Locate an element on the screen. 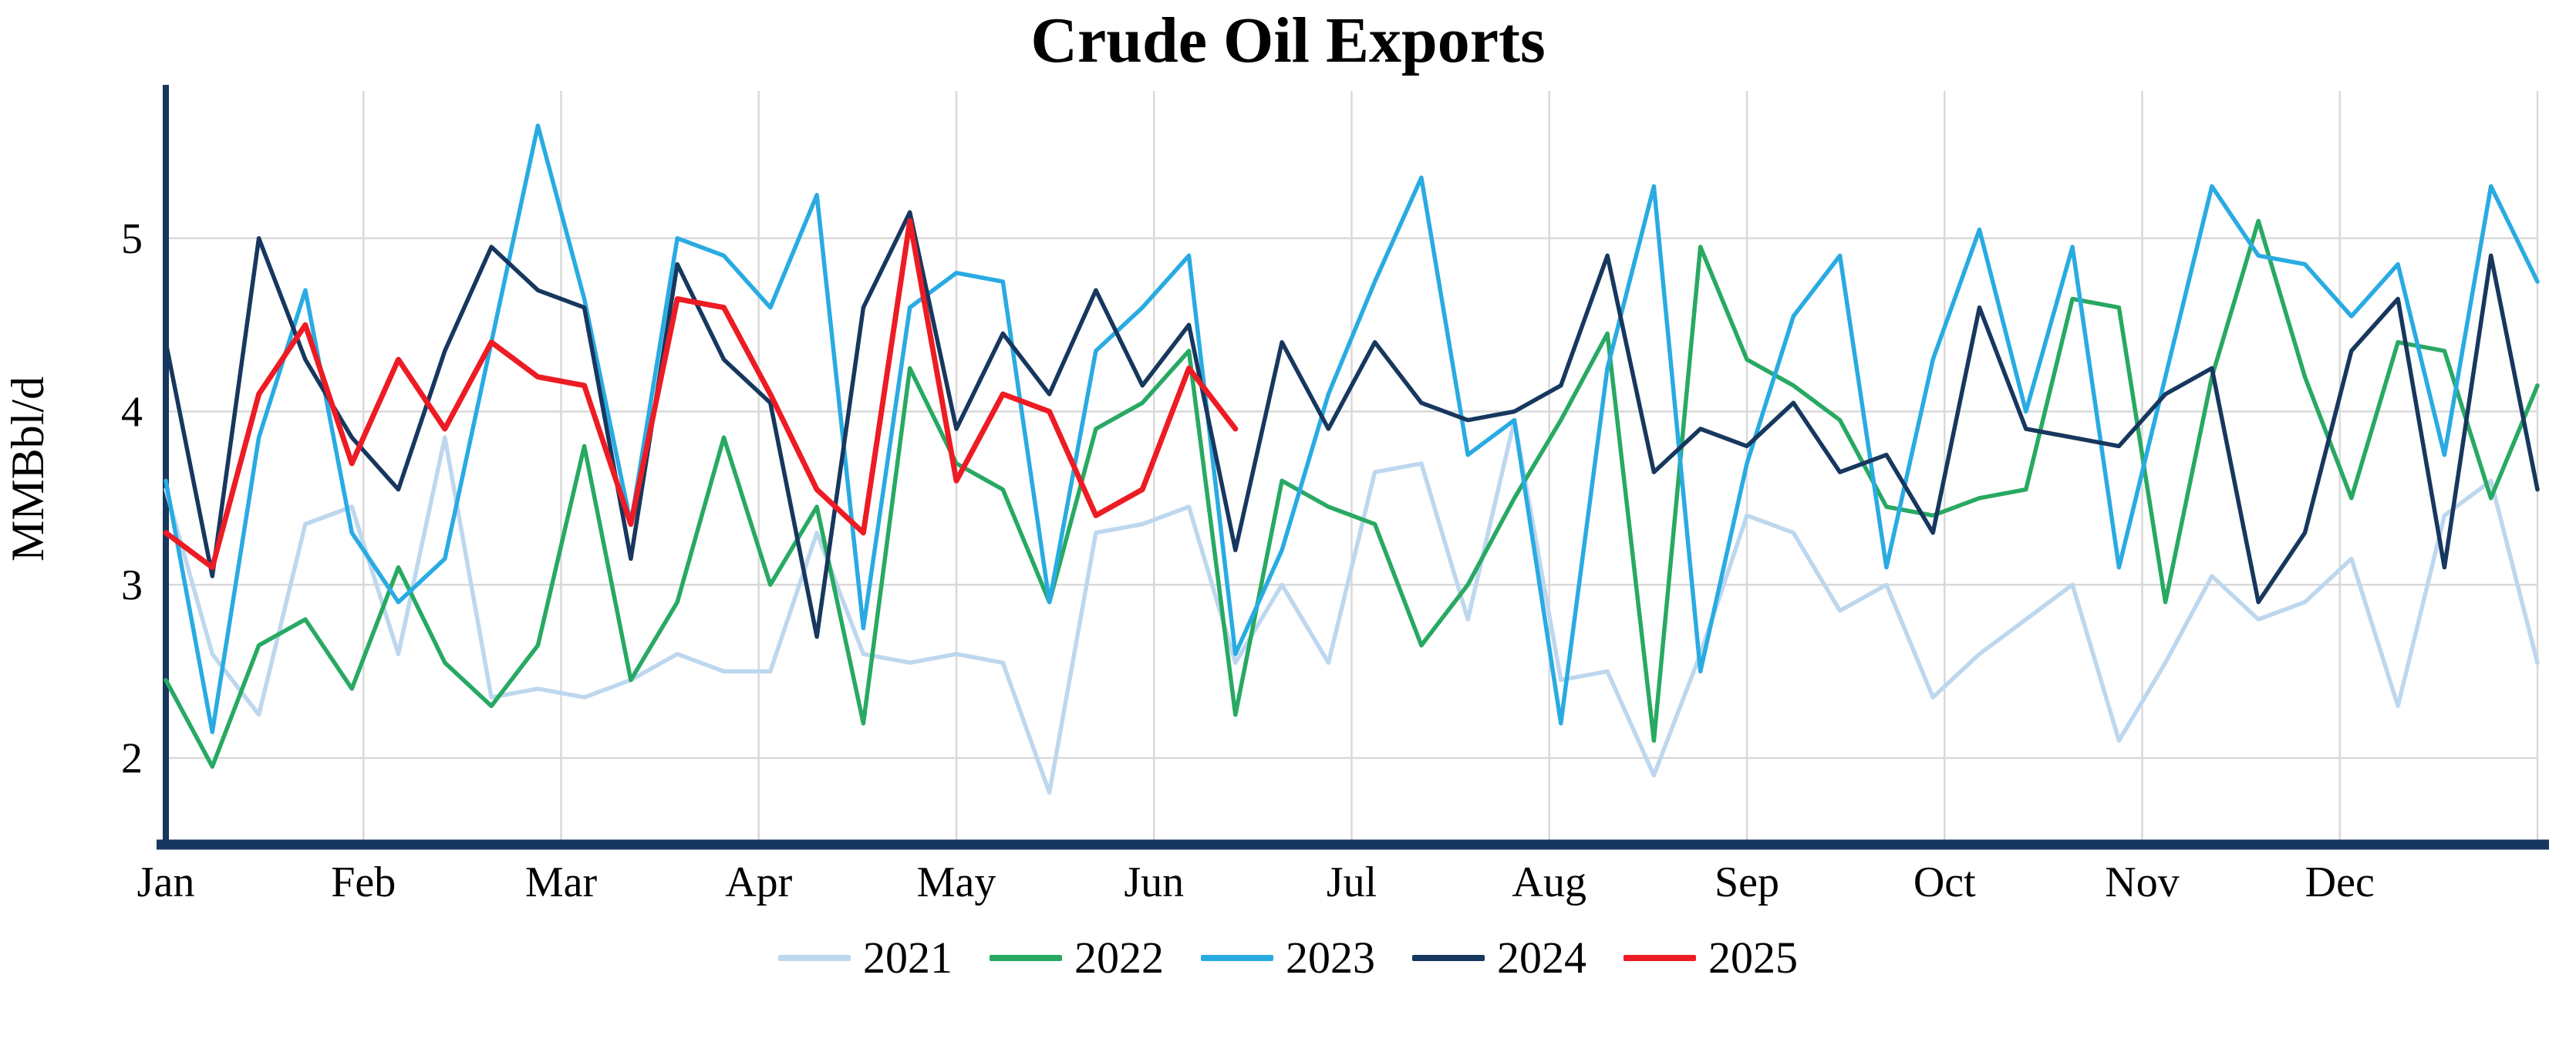  x-tick-label-nov: Nov is located at coordinates (2142, 882).